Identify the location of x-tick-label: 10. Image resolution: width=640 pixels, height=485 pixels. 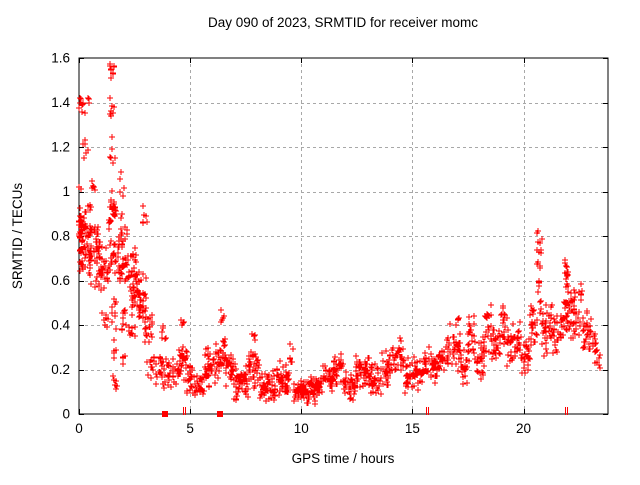
(301, 428).